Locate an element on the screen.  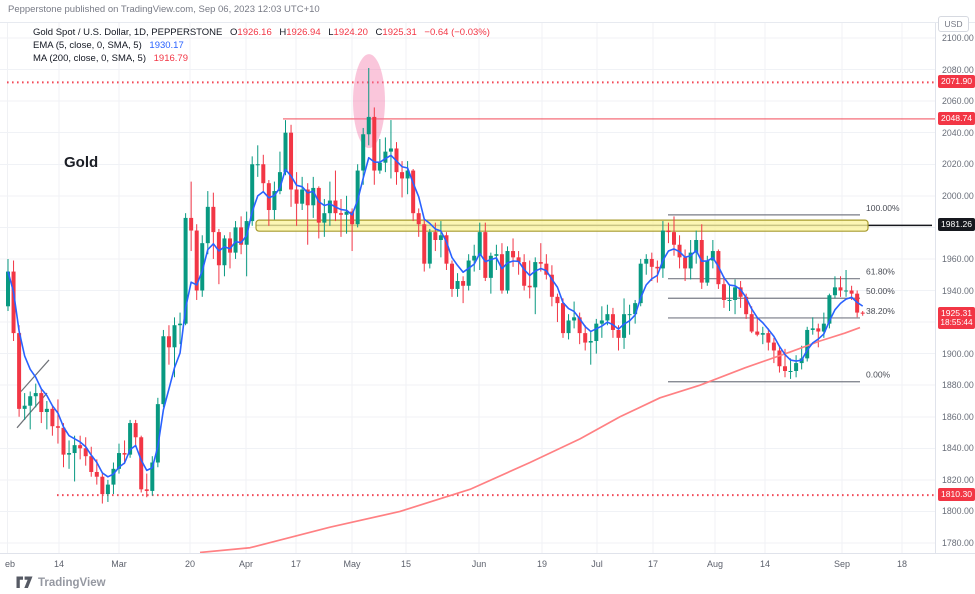
high-value: 1926.94 is located at coordinates (303, 32).